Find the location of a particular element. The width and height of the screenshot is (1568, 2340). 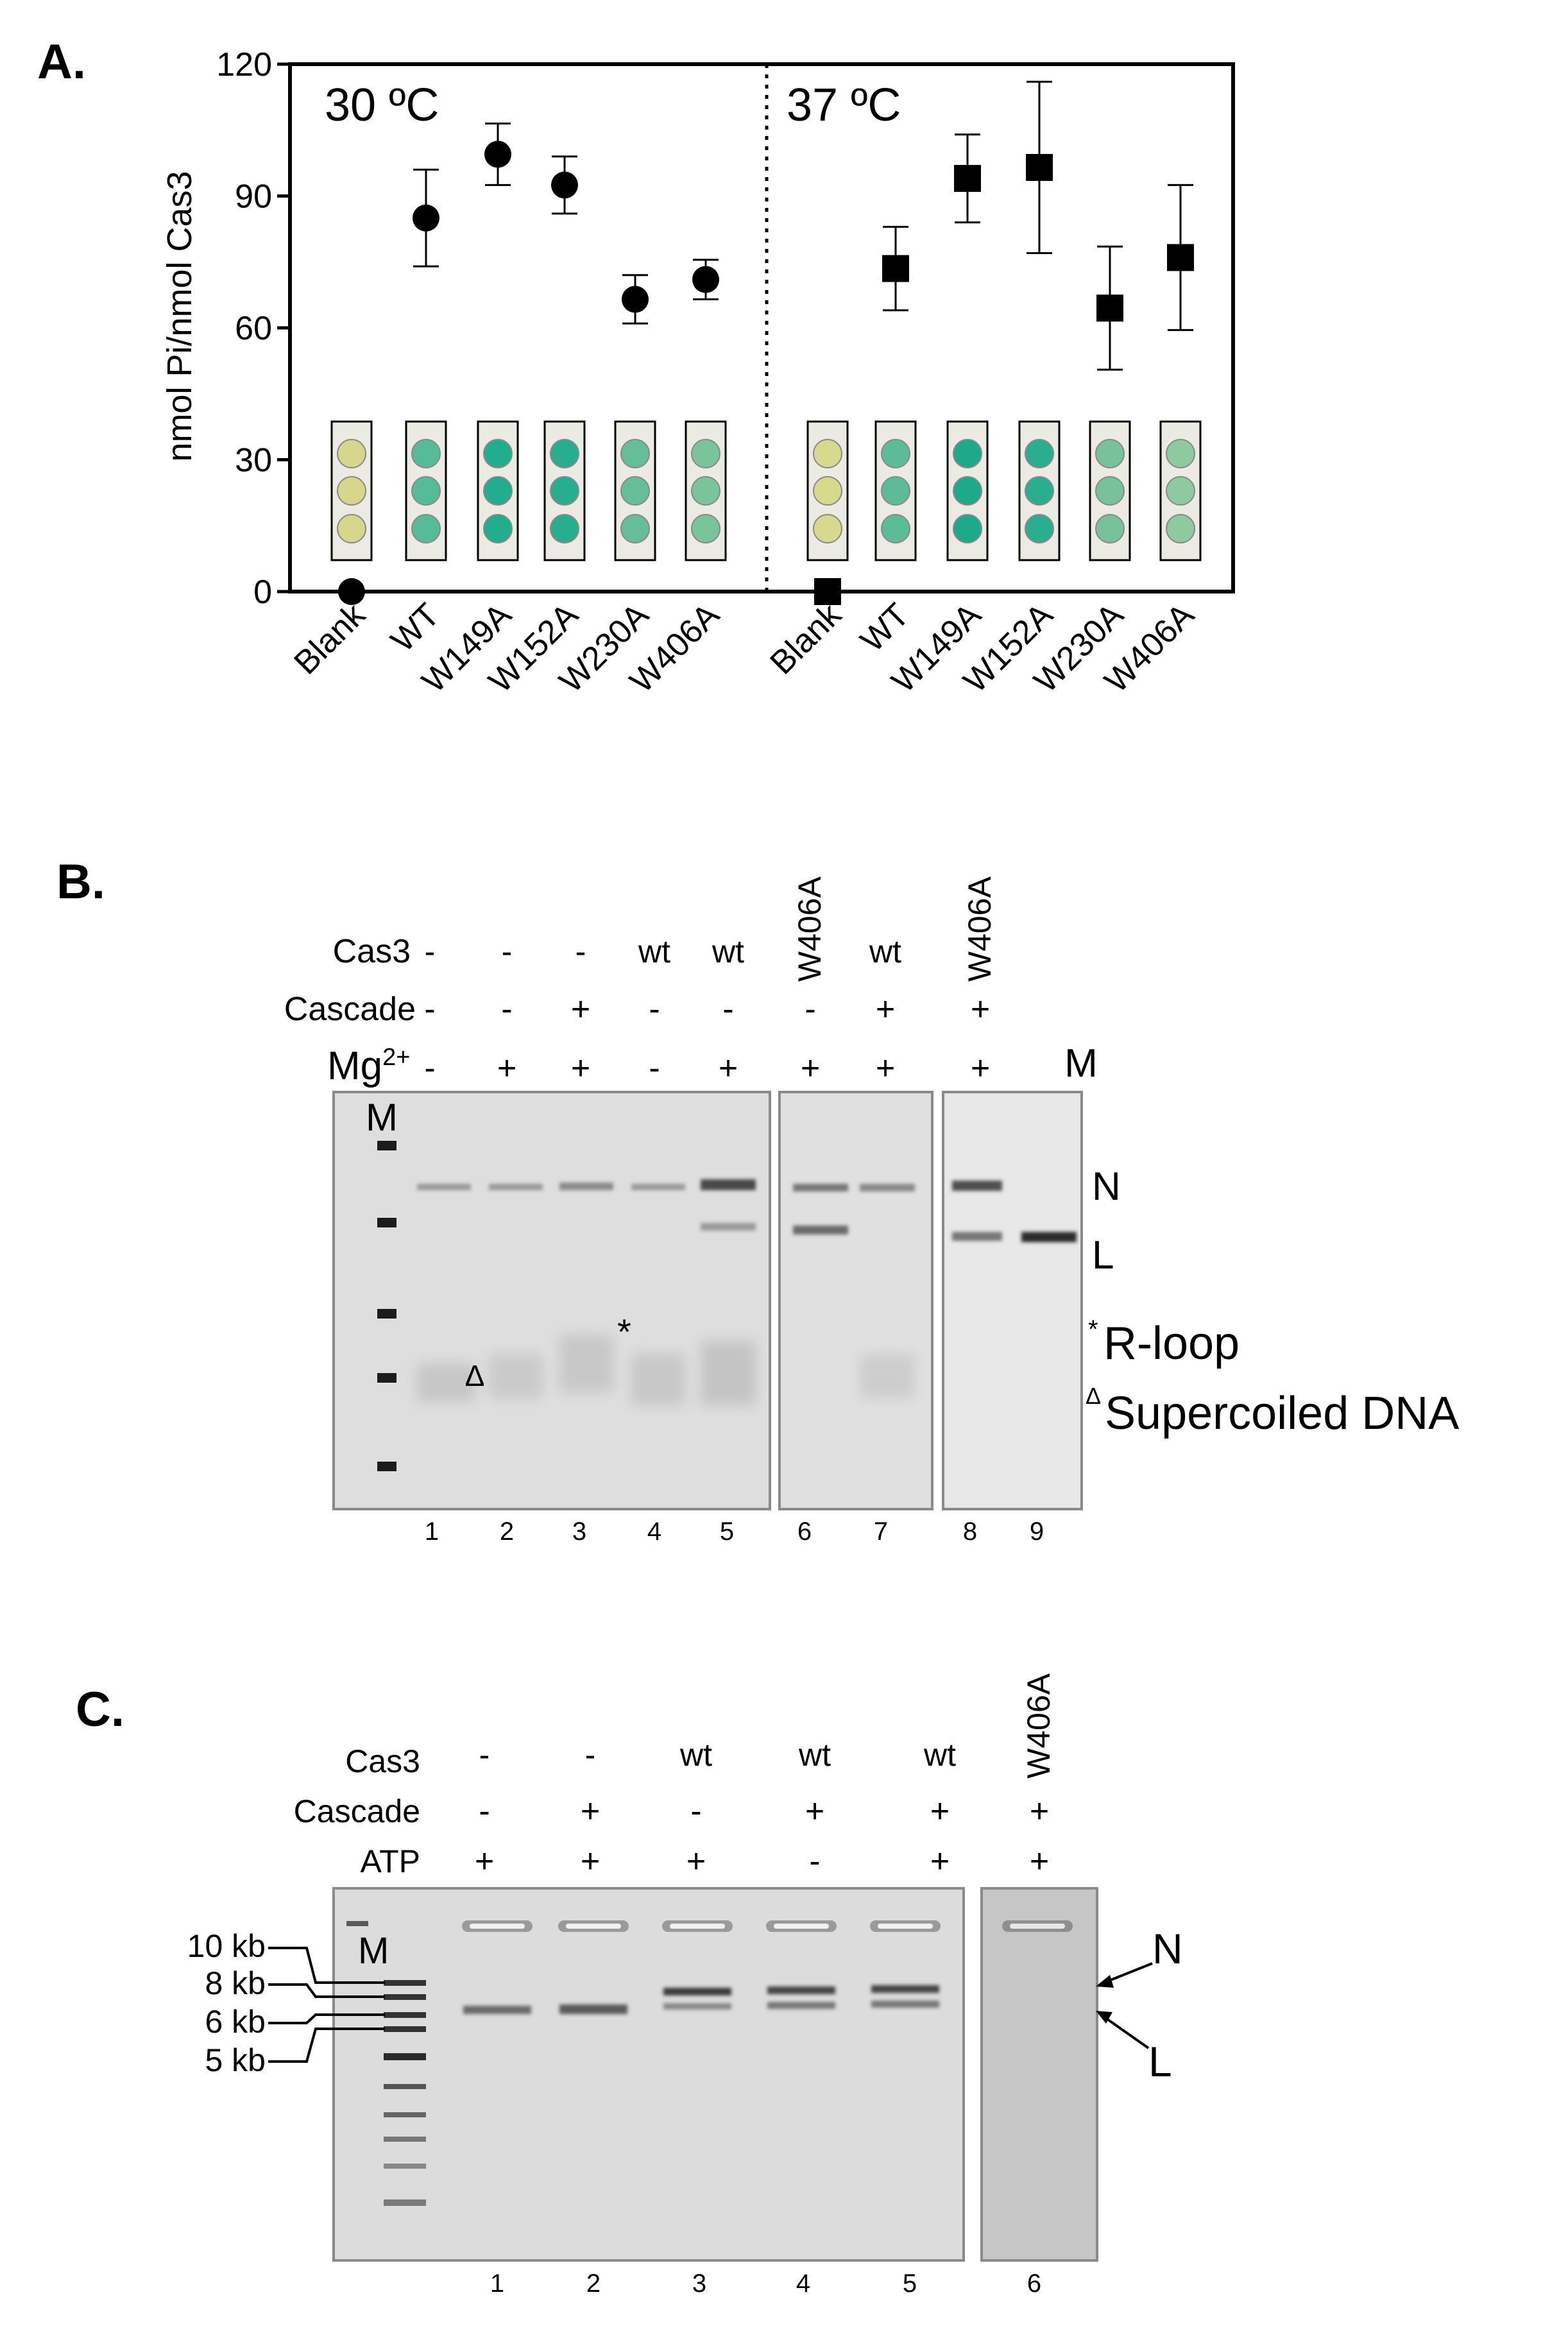

row-label-atp: ATP is located at coordinates (390, 1861).